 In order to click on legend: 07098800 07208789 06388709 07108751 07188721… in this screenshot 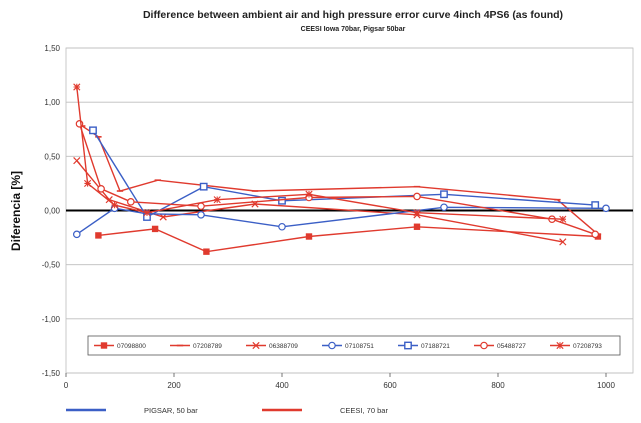, I will do `click(354, 345)`.